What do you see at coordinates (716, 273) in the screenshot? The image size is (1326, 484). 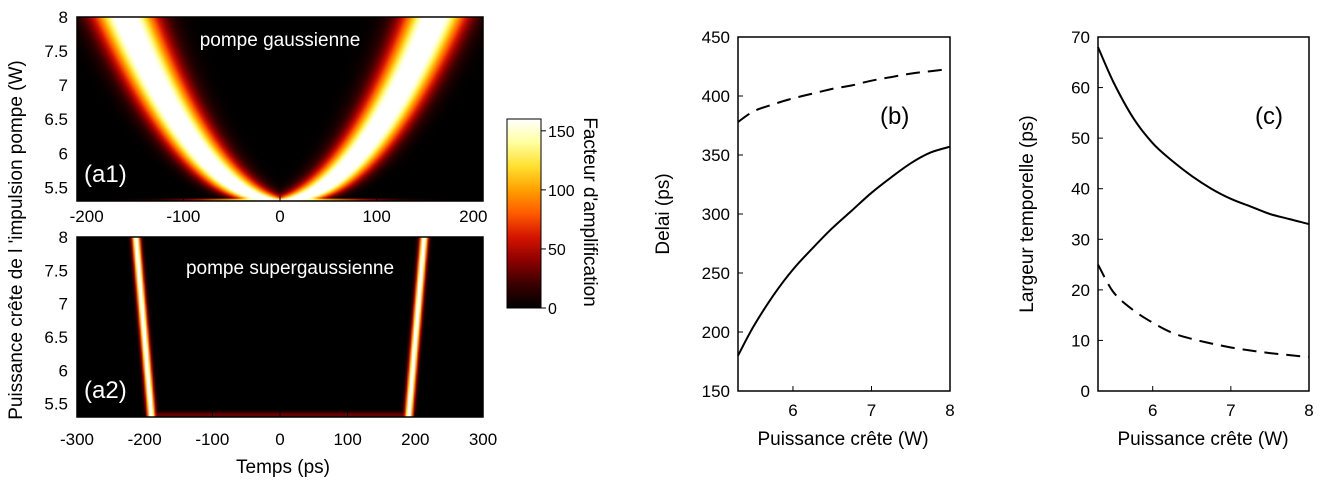 I see `b-y-tick-label: 250` at bounding box center [716, 273].